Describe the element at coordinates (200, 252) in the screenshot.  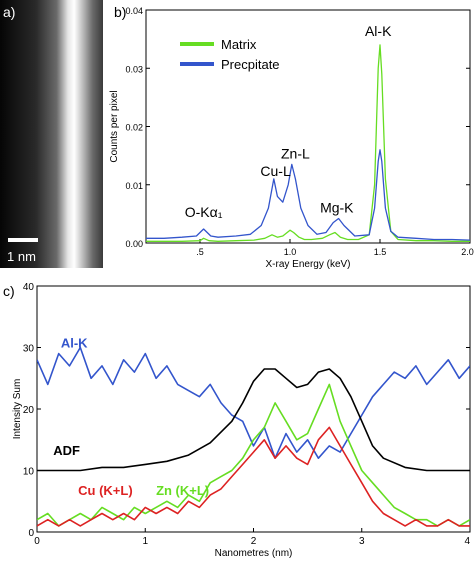
I see `x-tick-label: .5` at that location.